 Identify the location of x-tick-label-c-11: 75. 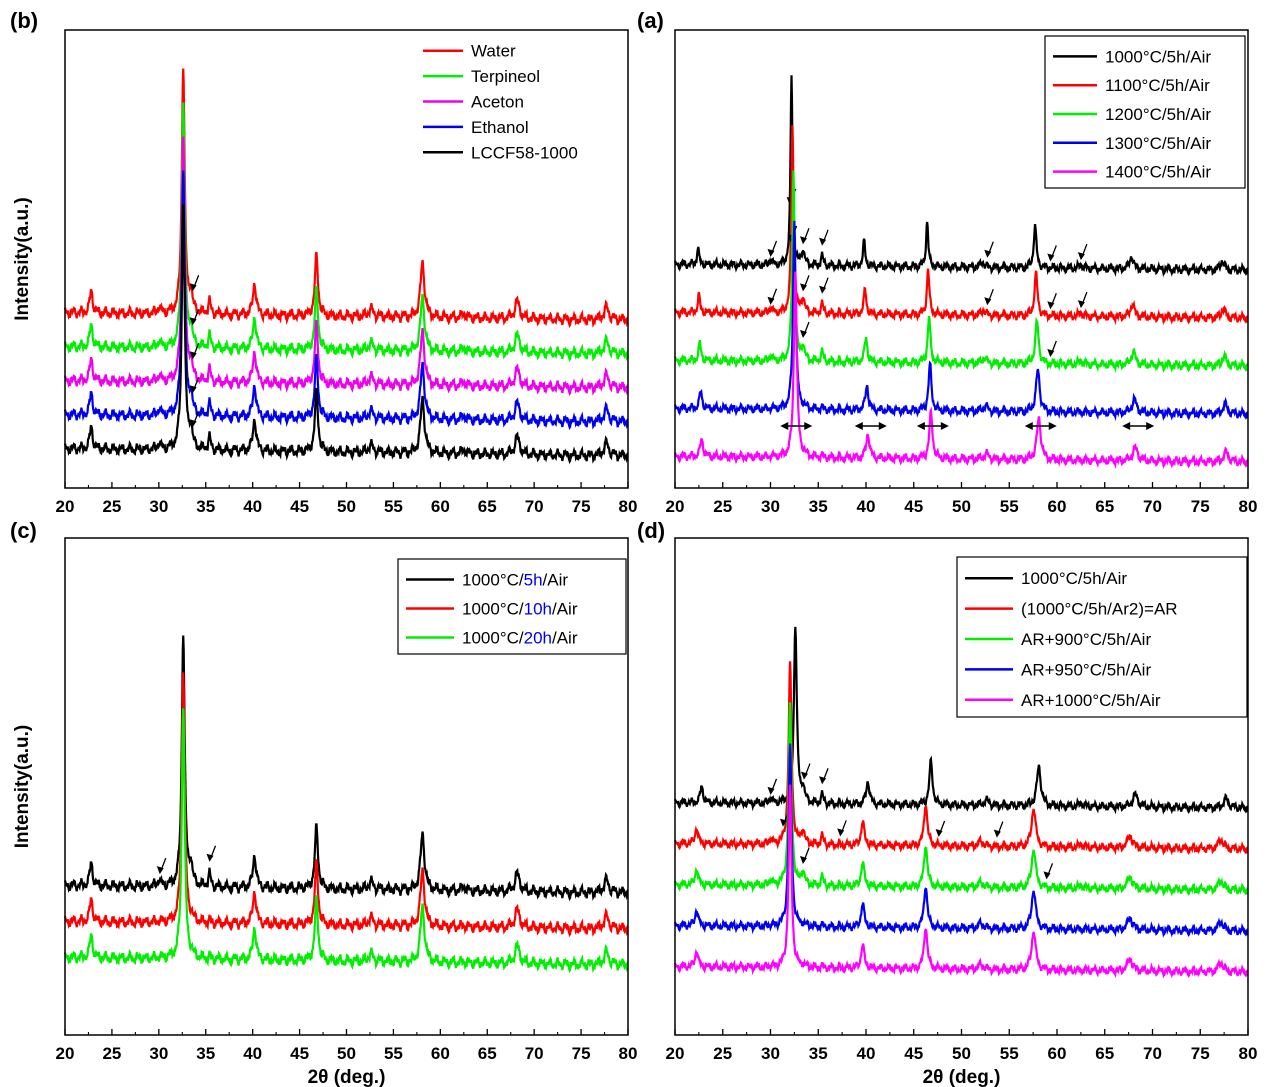
(581, 1053).